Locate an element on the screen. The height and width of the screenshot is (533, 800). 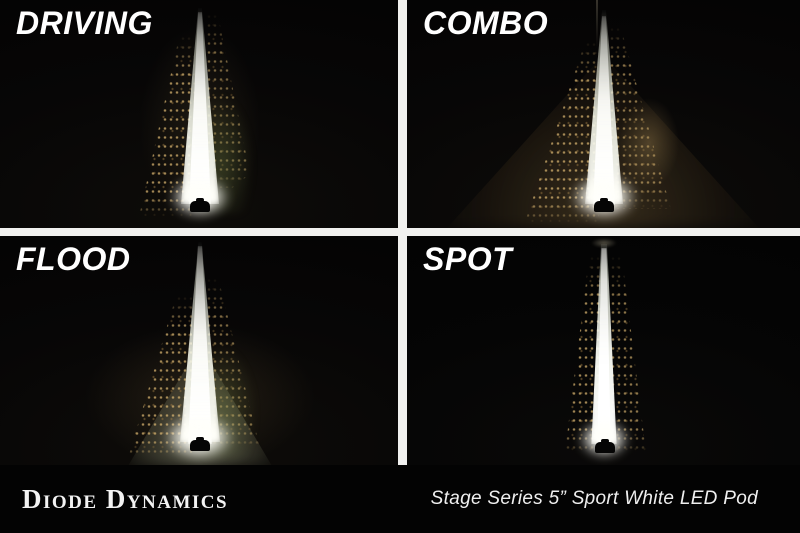
brand-logo-text: Diode Dynamics is located at coordinates (125, 498).